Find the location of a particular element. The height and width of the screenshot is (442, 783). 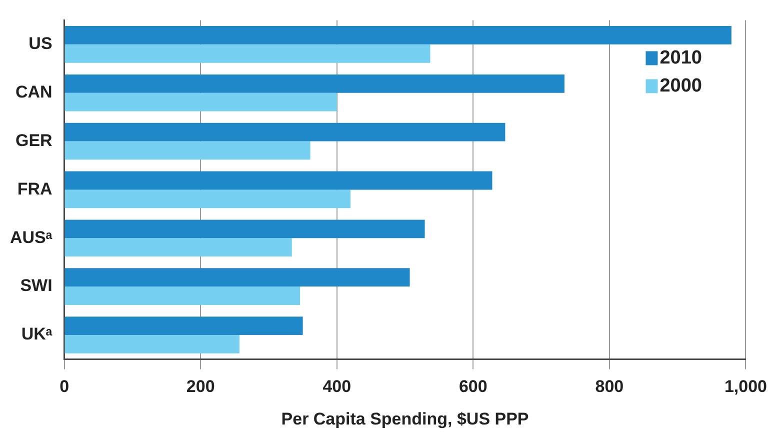

x-tick-label: 0 is located at coordinates (65, 386).